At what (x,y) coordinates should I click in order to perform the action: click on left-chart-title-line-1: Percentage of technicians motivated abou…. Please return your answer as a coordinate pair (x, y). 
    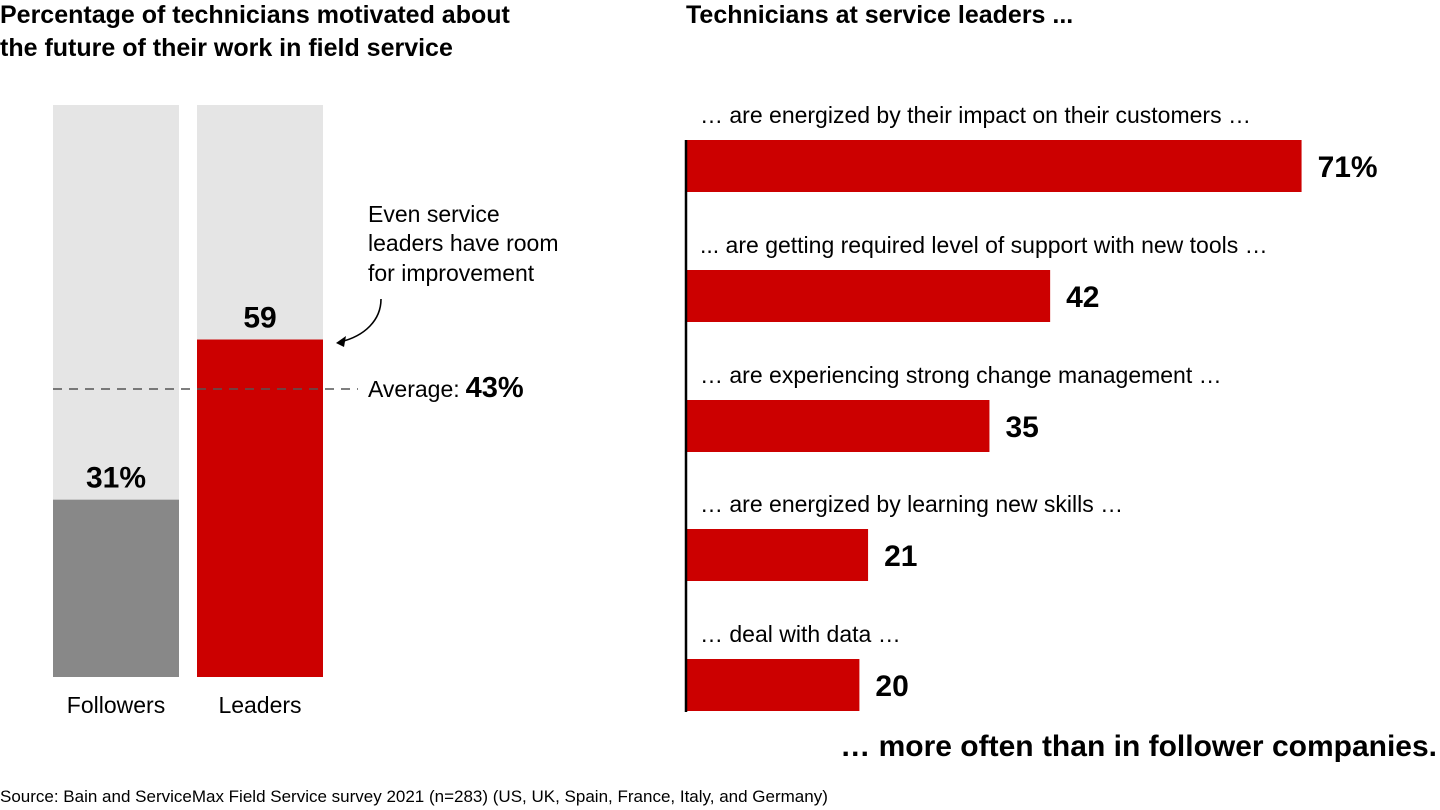
    Looking at the image, I should click on (255, 15).